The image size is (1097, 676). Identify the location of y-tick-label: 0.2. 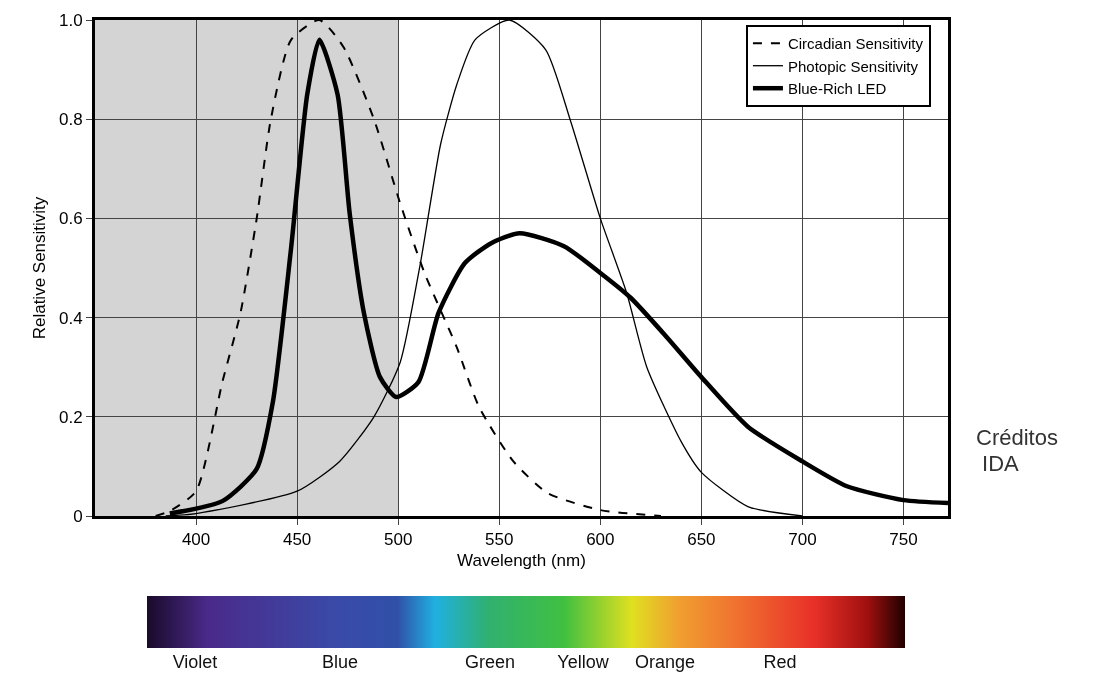
(70, 417).